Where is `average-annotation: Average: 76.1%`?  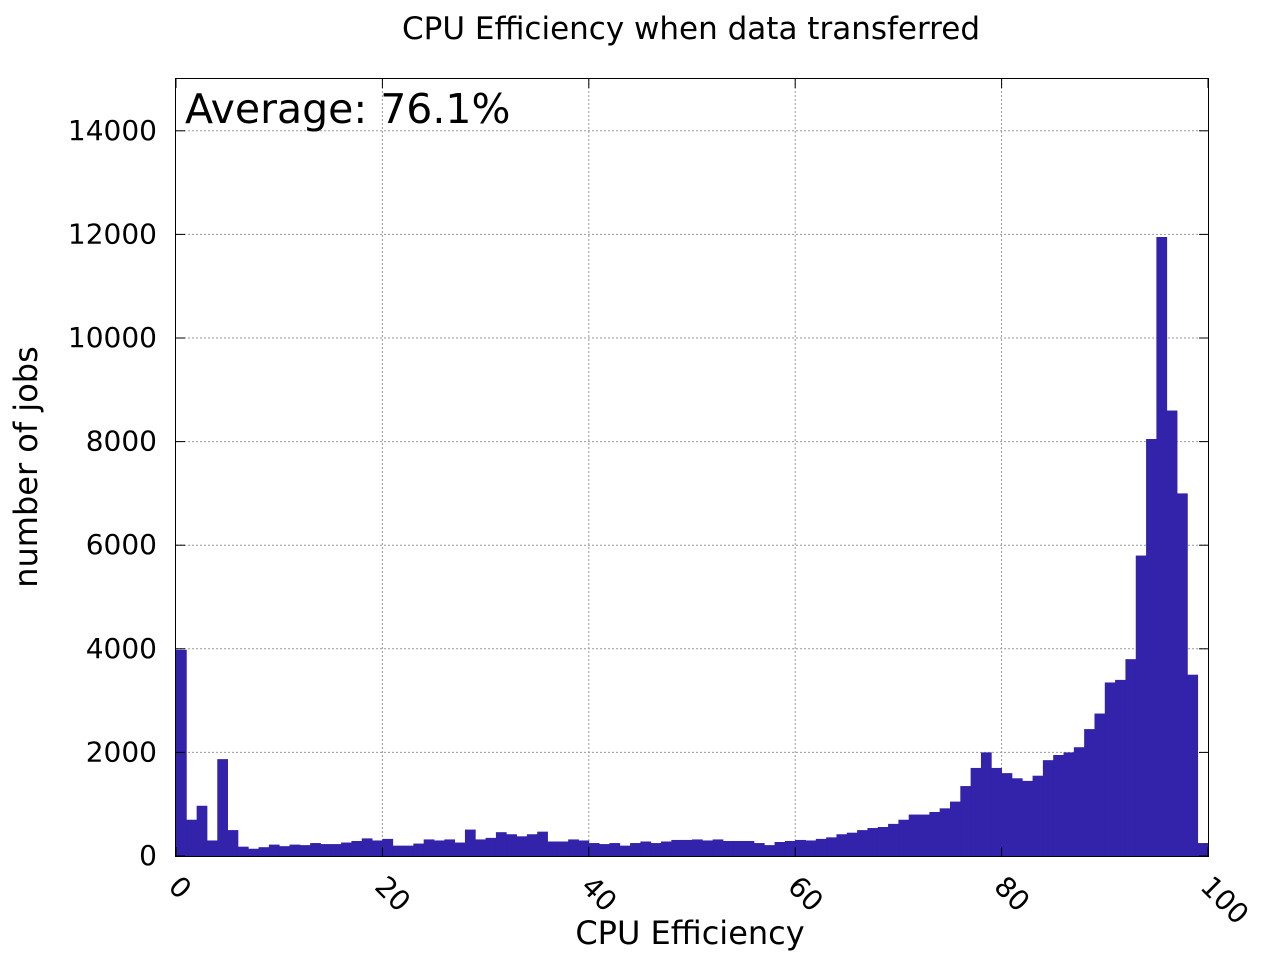 average-annotation: Average: 76.1% is located at coordinates (347, 109).